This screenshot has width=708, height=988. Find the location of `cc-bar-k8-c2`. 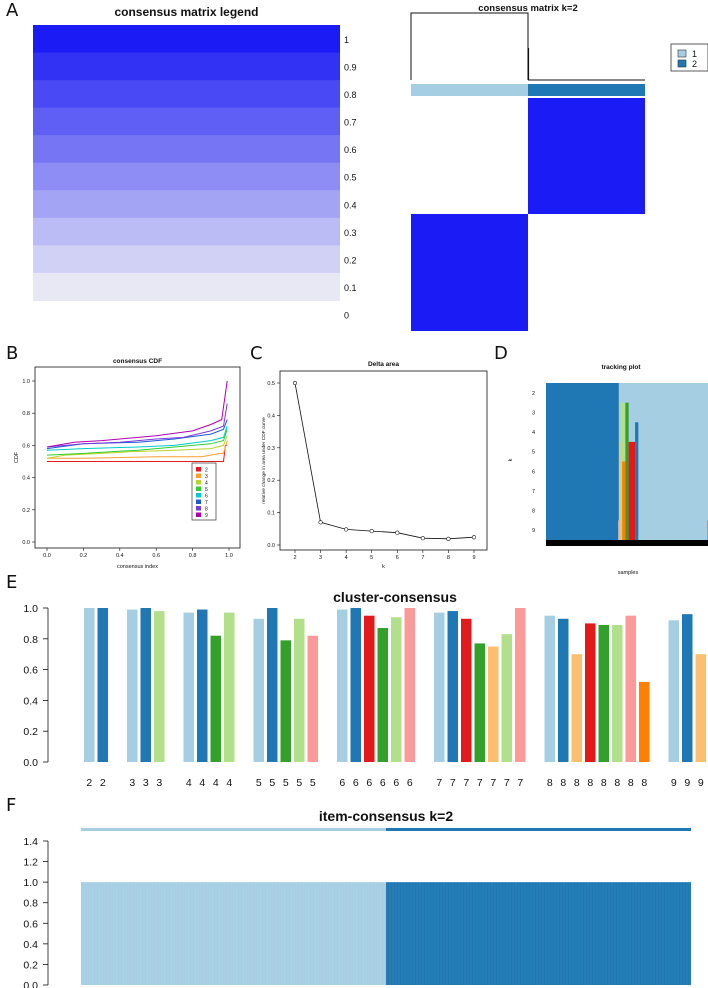

cc-bar-k8-c2 is located at coordinates (563, 690).